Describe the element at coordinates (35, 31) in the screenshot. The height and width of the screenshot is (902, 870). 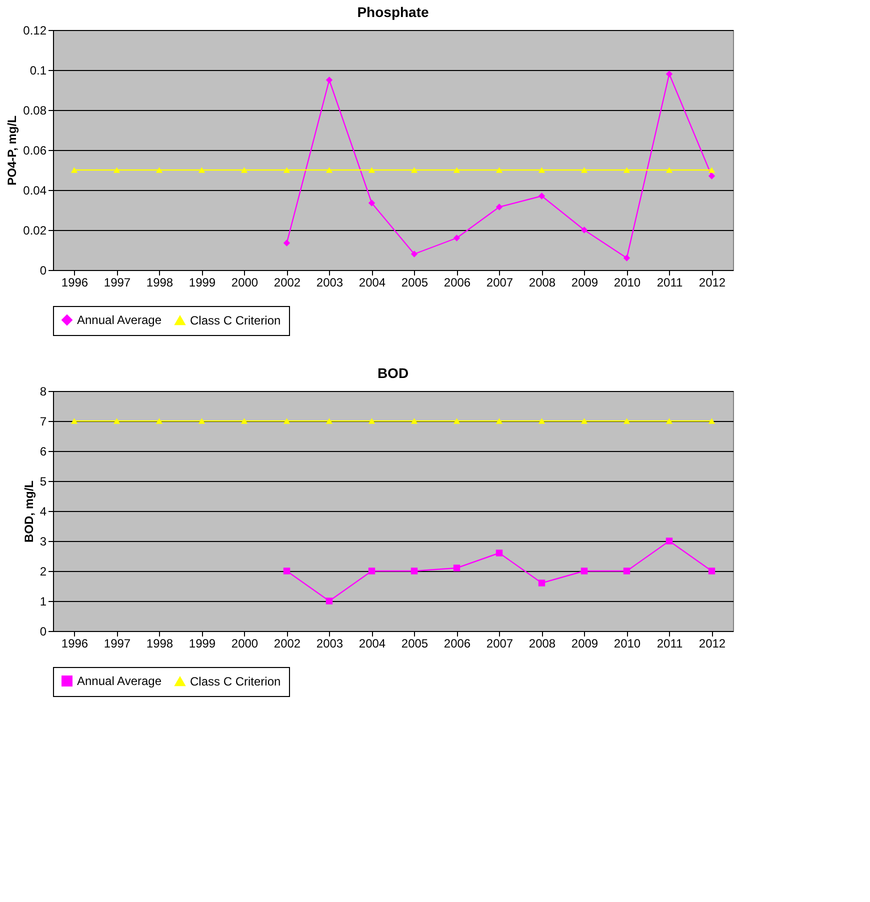
I see `y-tick-label: 0.12` at that location.